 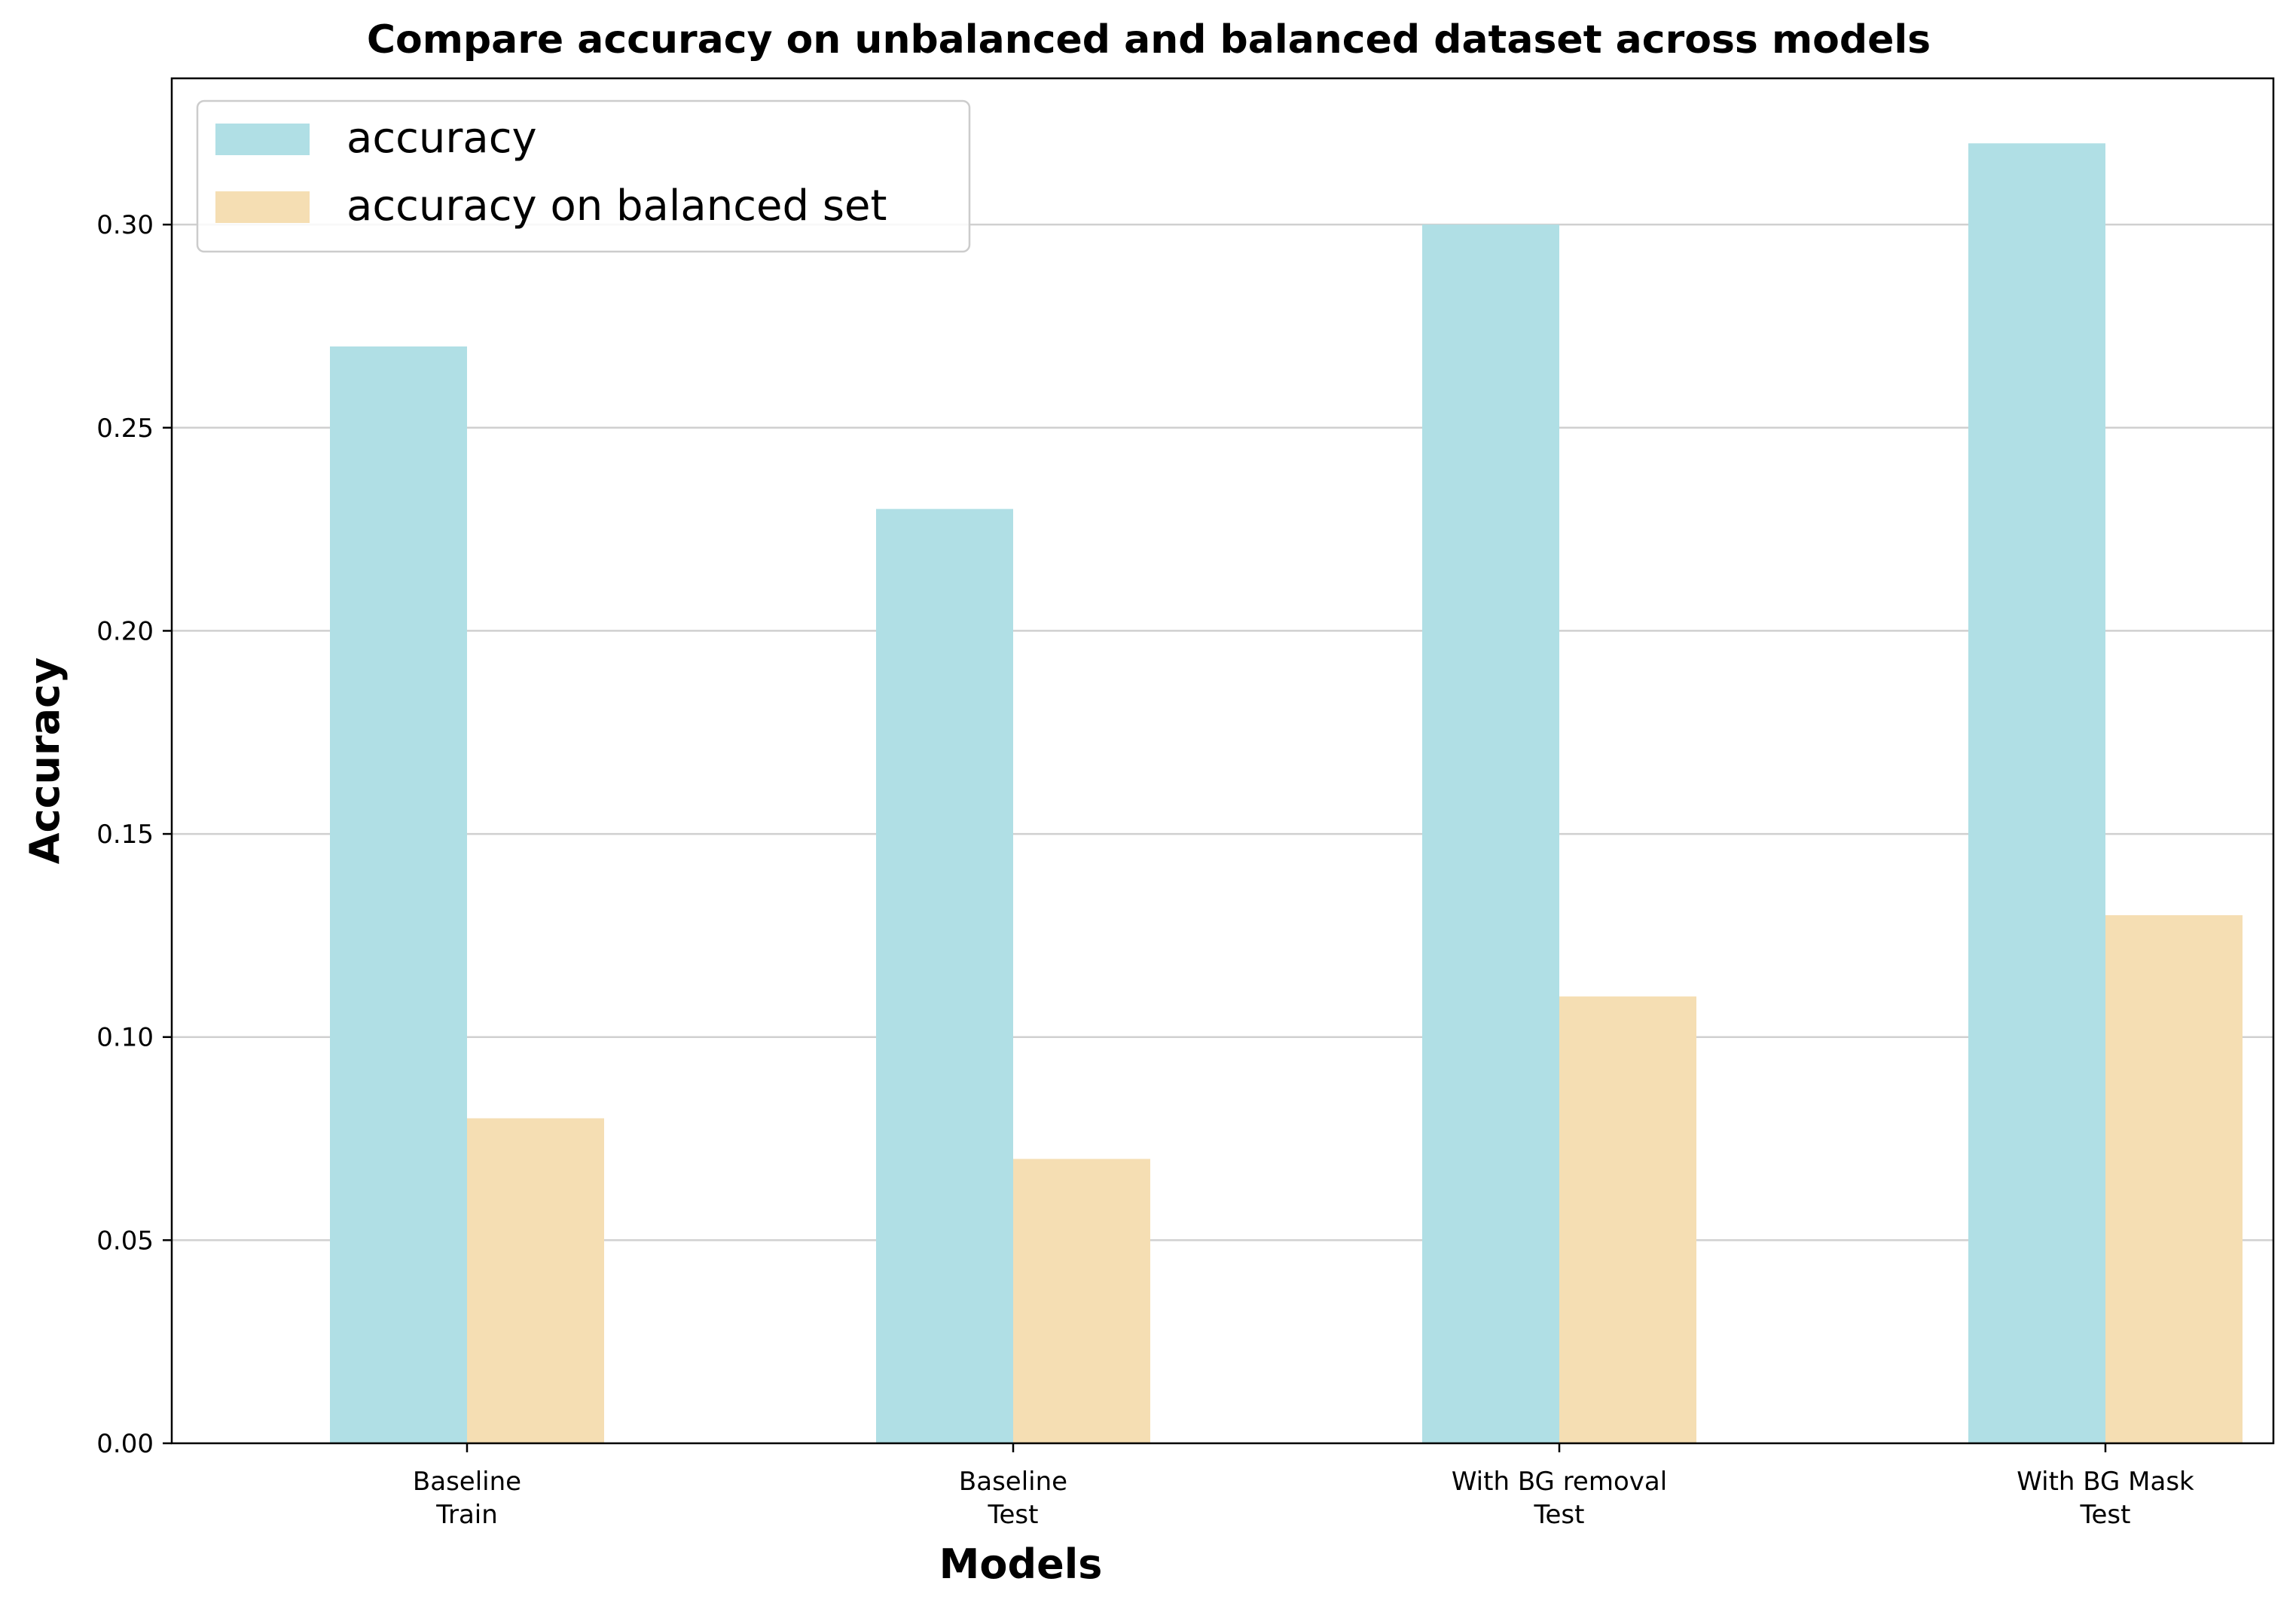 What do you see at coordinates (125, 631) in the screenshot?
I see `y-tick-label: 0.20` at bounding box center [125, 631].